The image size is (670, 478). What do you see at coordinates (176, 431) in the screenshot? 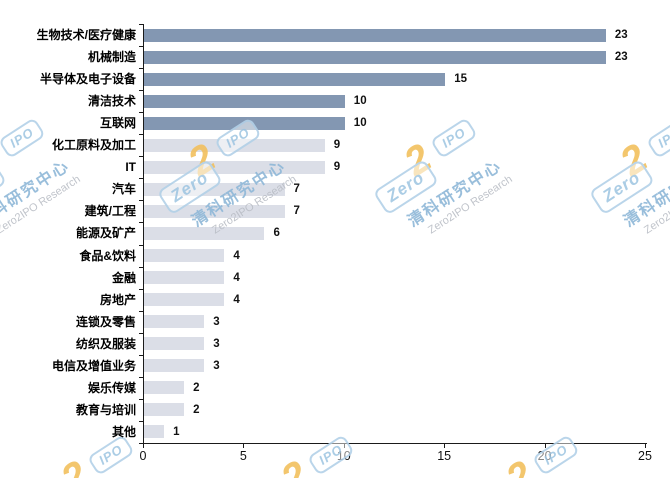
I see `value-label: 1` at bounding box center [176, 431].